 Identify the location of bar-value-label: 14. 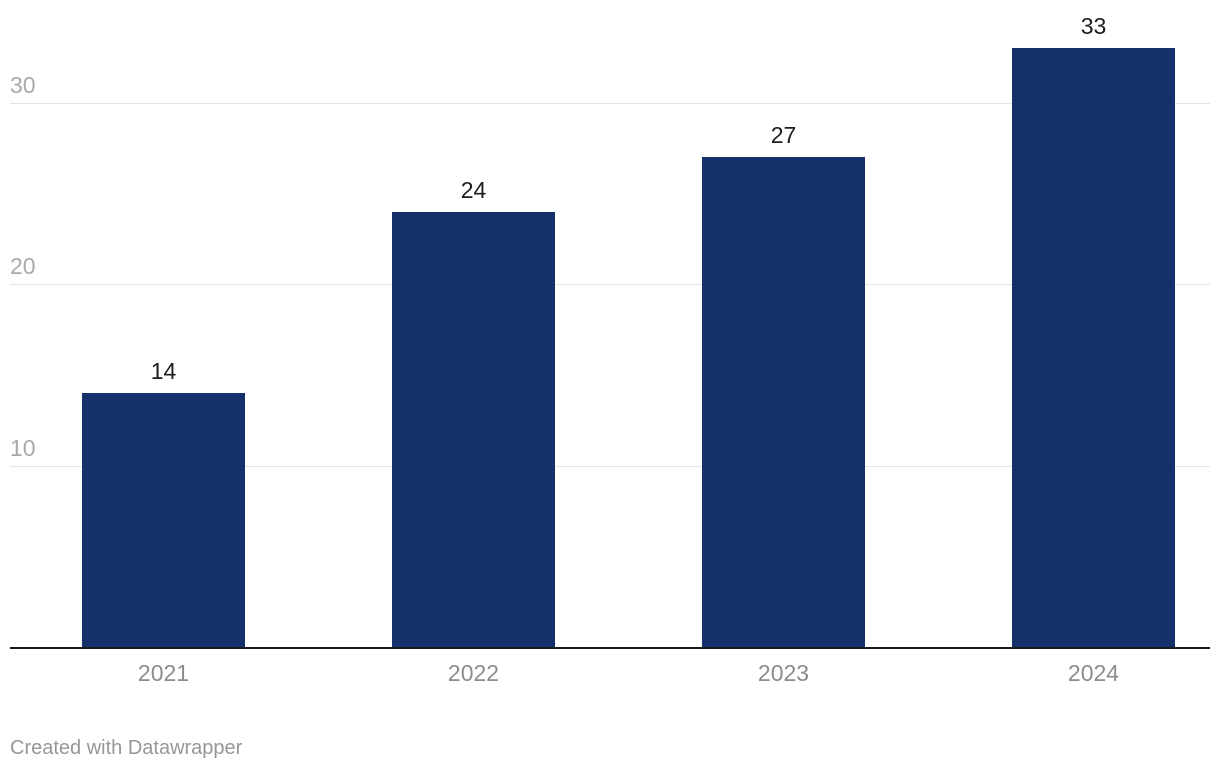
(163, 371).